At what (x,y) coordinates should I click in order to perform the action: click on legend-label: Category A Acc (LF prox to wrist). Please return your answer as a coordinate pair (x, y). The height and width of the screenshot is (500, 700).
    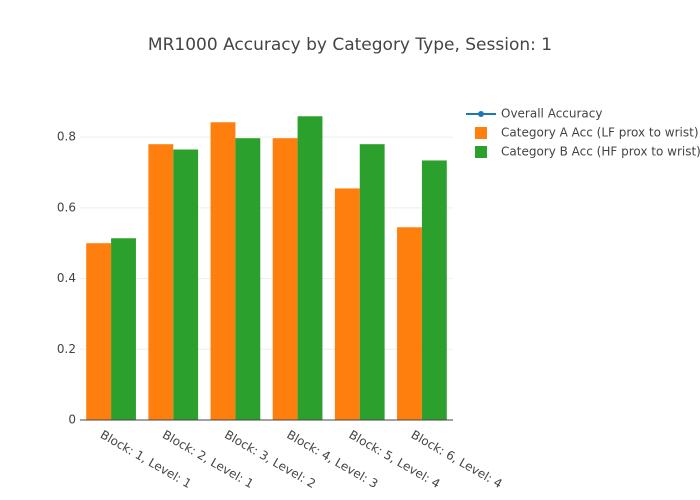
    Looking at the image, I should click on (600, 133).